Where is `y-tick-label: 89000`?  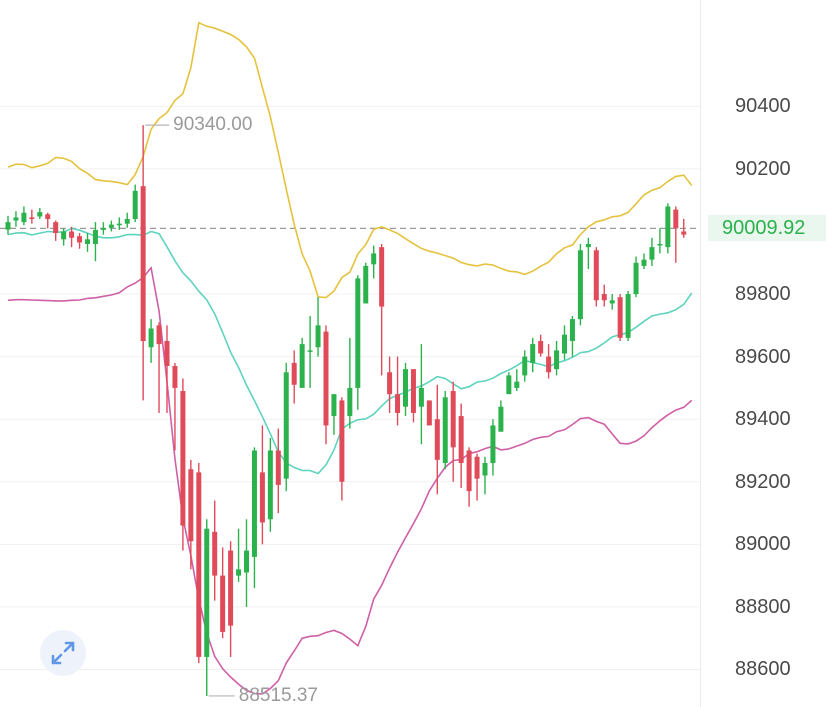
y-tick-label: 89000 is located at coordinates (763, 544).